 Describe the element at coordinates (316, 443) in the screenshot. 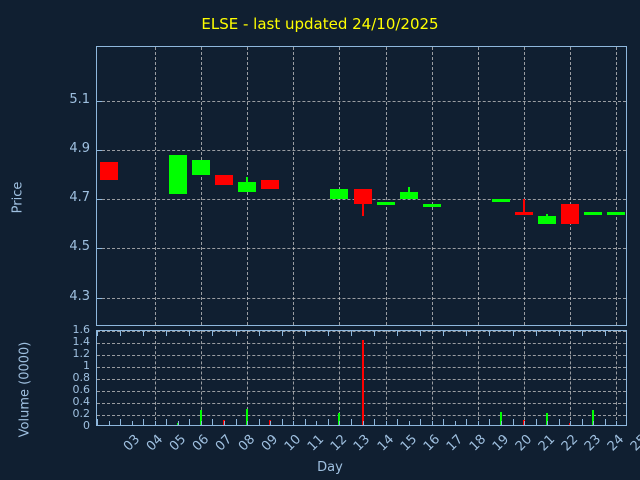

I see `x-tick-label-11: 11` at that location.